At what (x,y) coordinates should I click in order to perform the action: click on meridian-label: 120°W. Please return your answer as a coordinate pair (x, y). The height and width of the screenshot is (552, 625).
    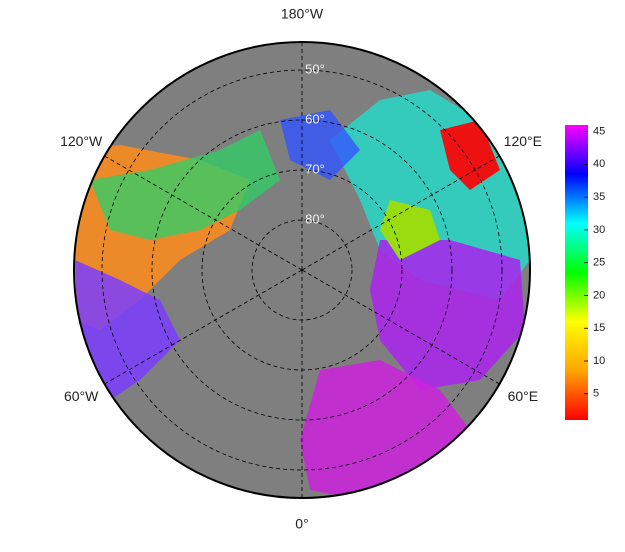
    Looking at the image, I should click on (81, 141).